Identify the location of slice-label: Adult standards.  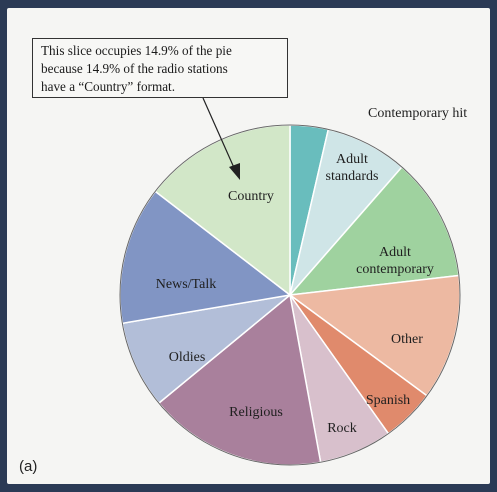
(352, 168).